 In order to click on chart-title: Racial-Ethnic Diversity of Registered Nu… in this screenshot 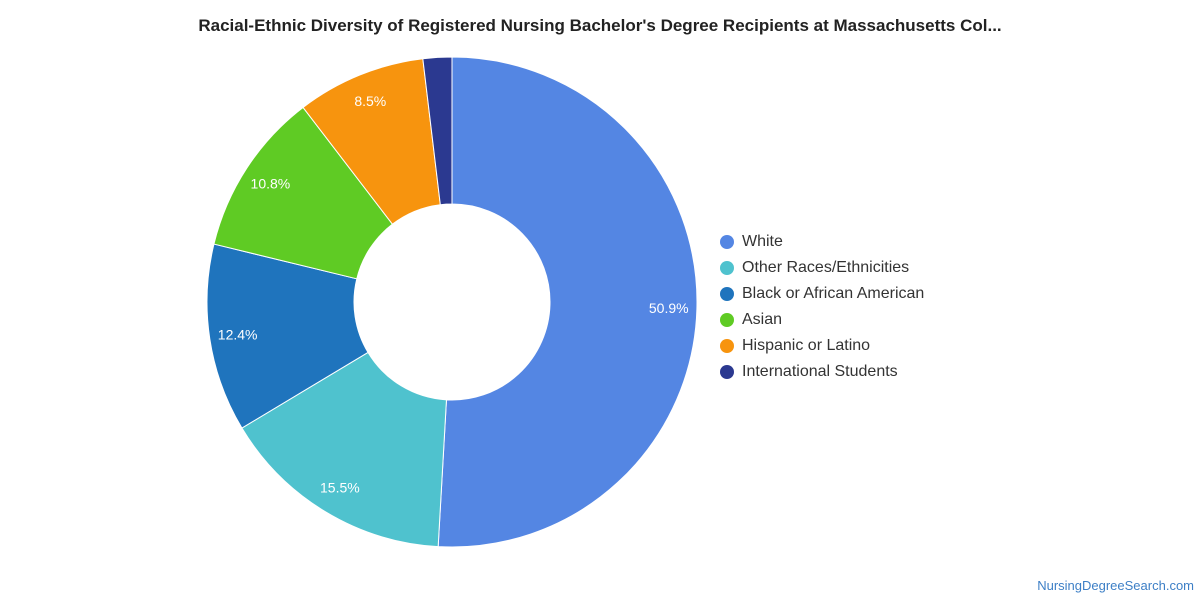, I will do `click(600, 25)`.